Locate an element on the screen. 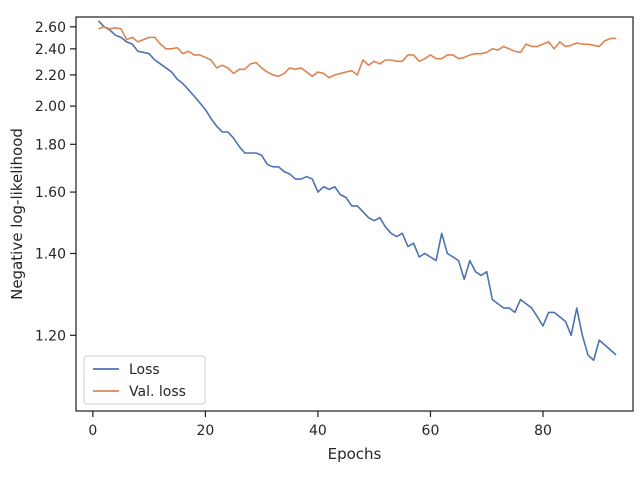 This screenshot has width=640, height=480. x-axis-ticks: 0 20 40 60 80 is located at coordinates (320, 425).